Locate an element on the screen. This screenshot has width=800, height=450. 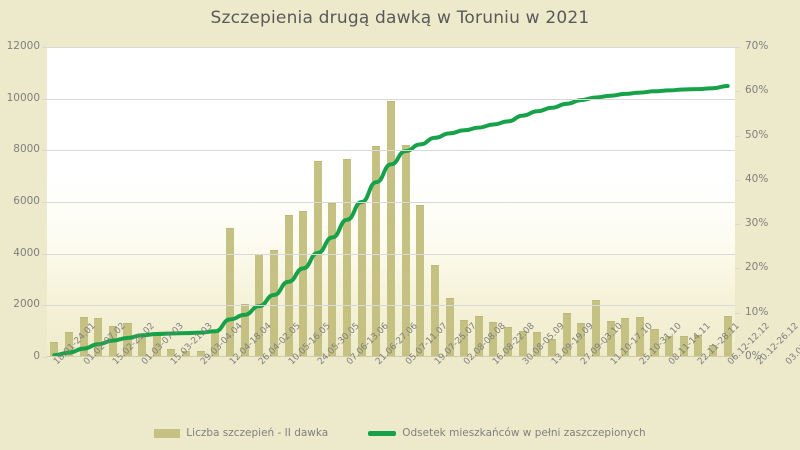
y2-axis-tick-label: 50% is located at coordinates (757, 134).